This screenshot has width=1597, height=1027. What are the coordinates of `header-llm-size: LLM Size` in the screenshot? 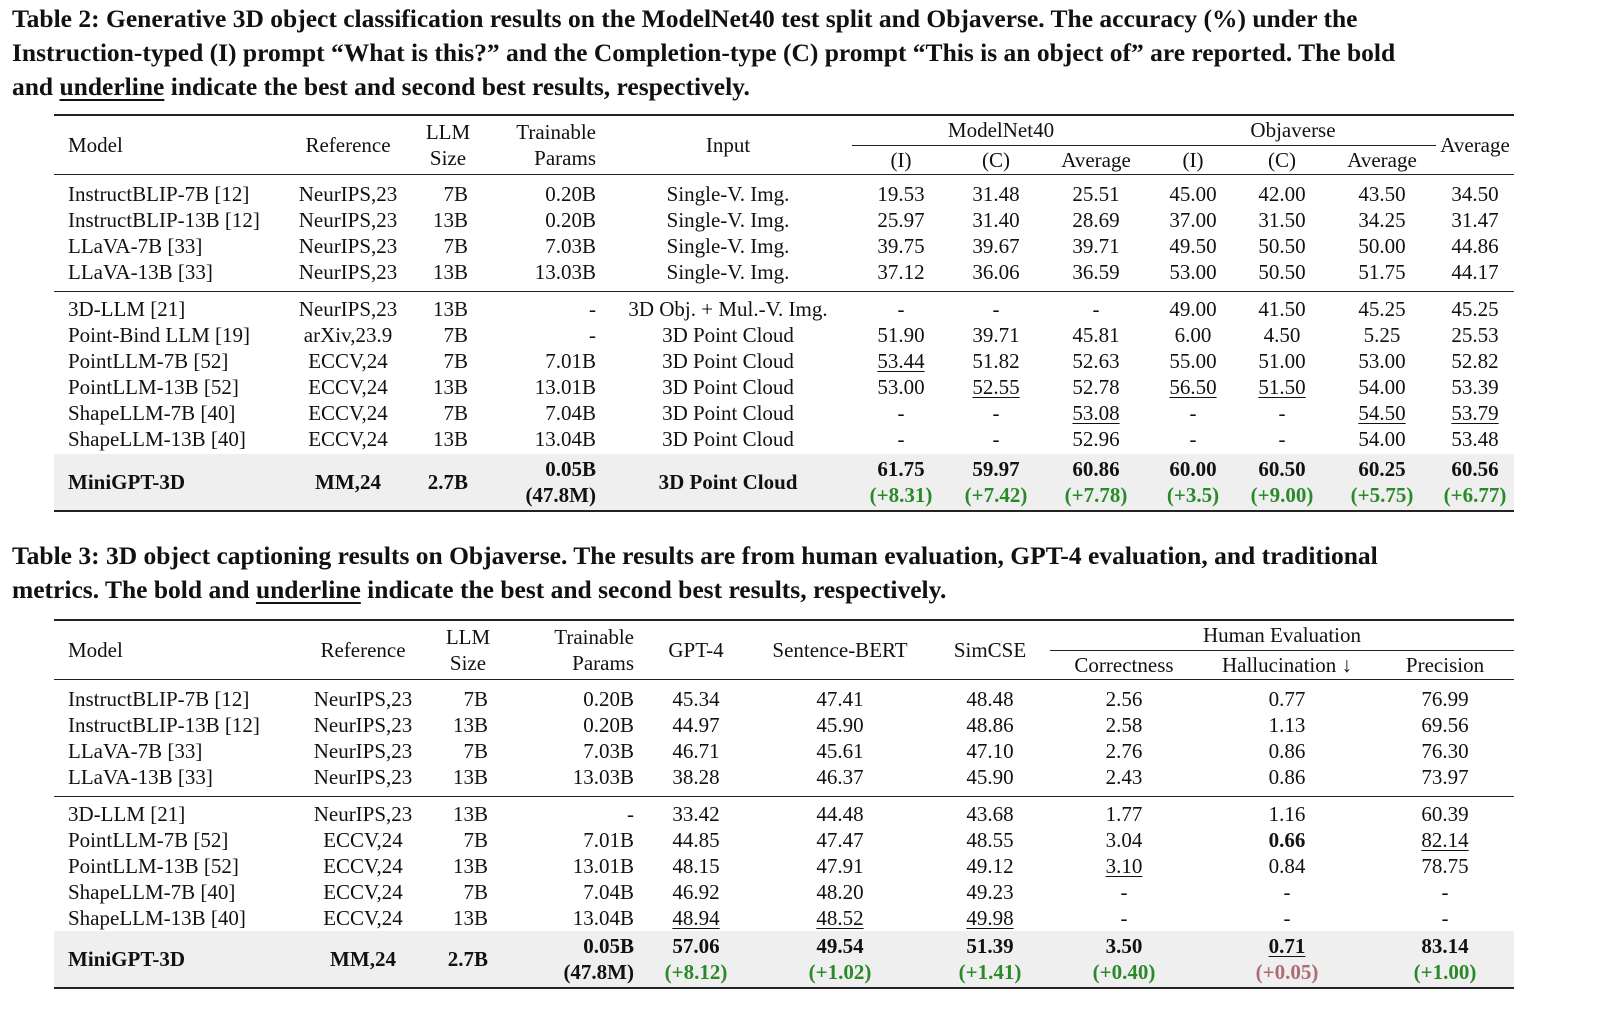 It's located at (468, 649).